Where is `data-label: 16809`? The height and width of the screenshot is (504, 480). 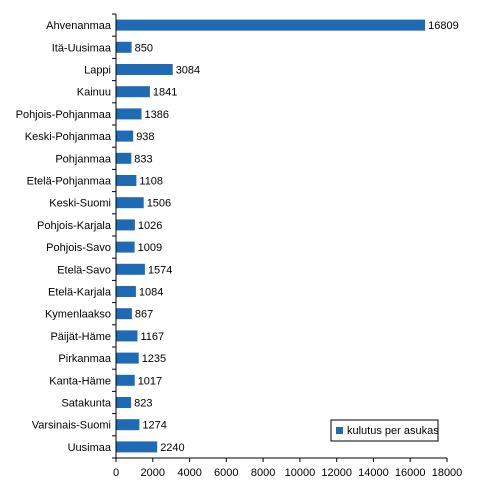 data-label: 16809 is located at coordinates (443, 26).